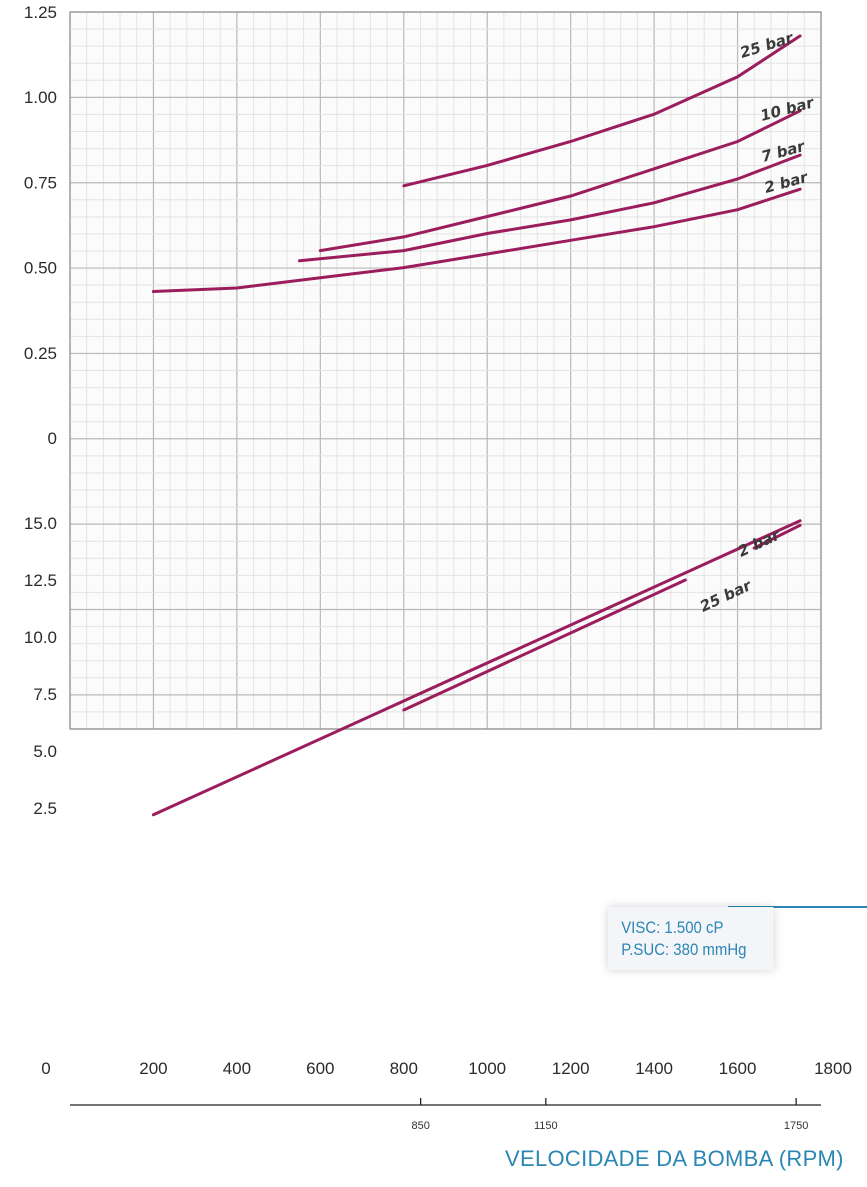 The width and height of the screenshot is (867, 1187). What do you see at coordinates (738, 1068) in the screenshot?
I see `x-tick-label: 1600` at bounding box center [738, 1068].